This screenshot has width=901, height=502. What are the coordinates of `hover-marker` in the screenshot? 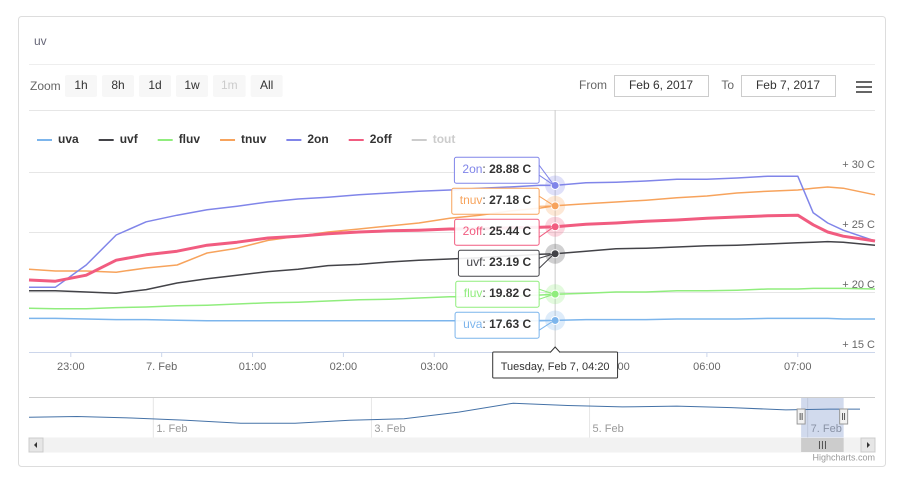 It's located at (555, 254).